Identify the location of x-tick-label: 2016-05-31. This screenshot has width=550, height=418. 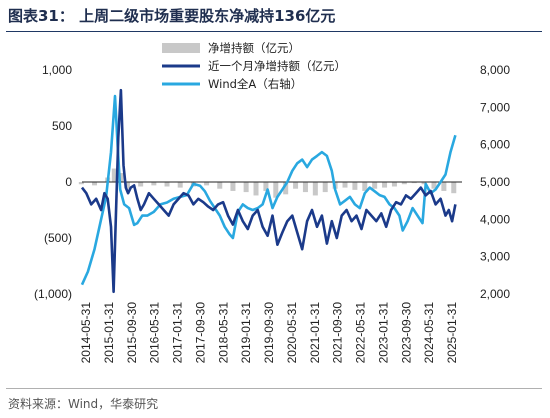
(155, 333).